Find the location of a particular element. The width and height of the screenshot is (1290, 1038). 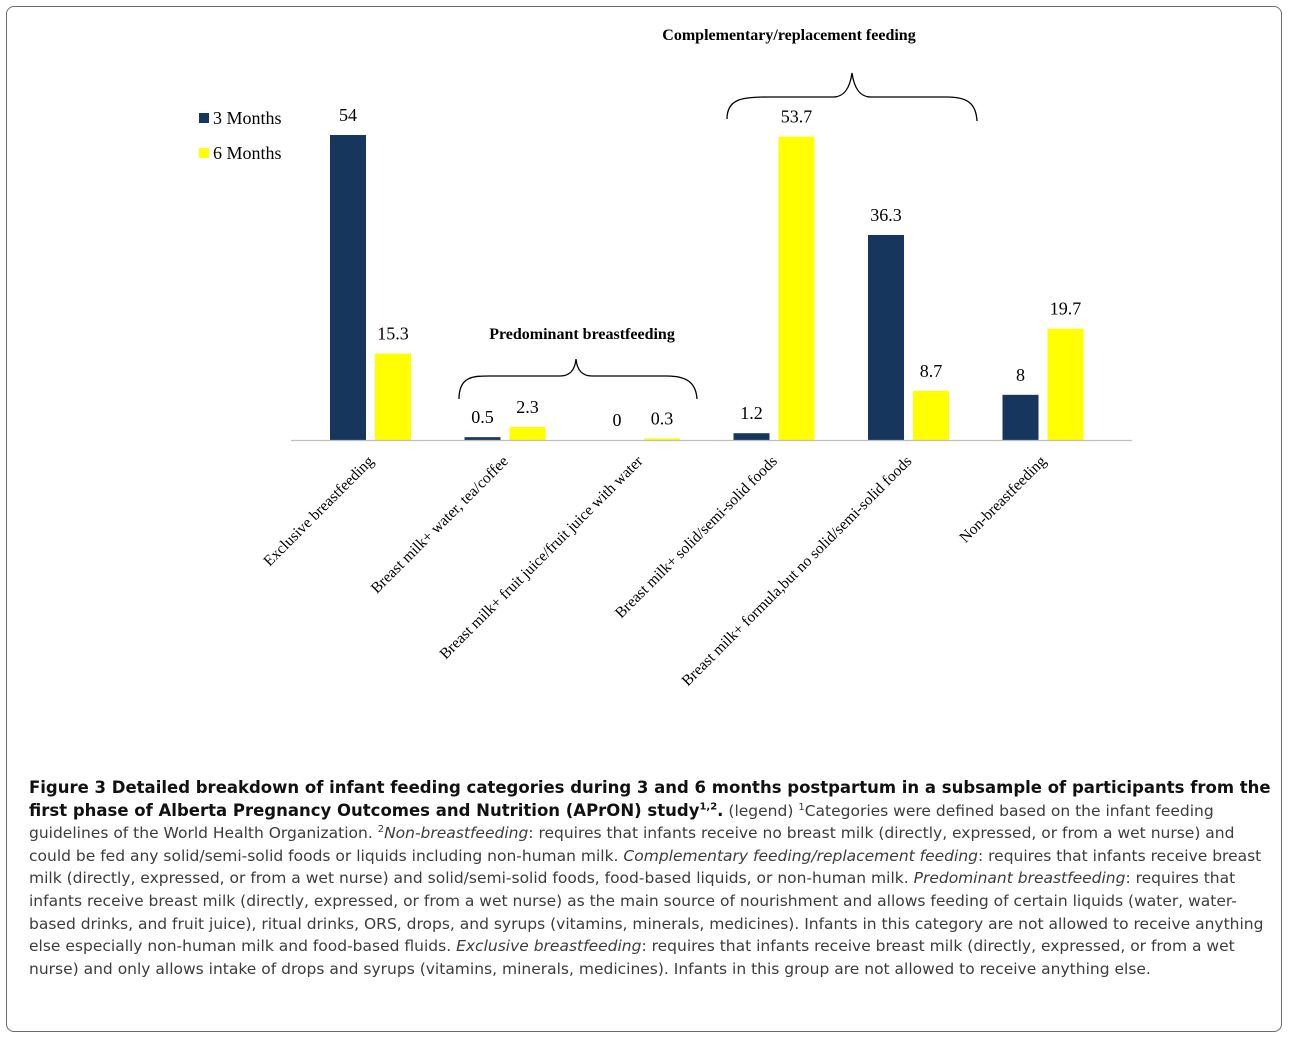

legend-swatch-3-months is located at coordinates (204, 118).